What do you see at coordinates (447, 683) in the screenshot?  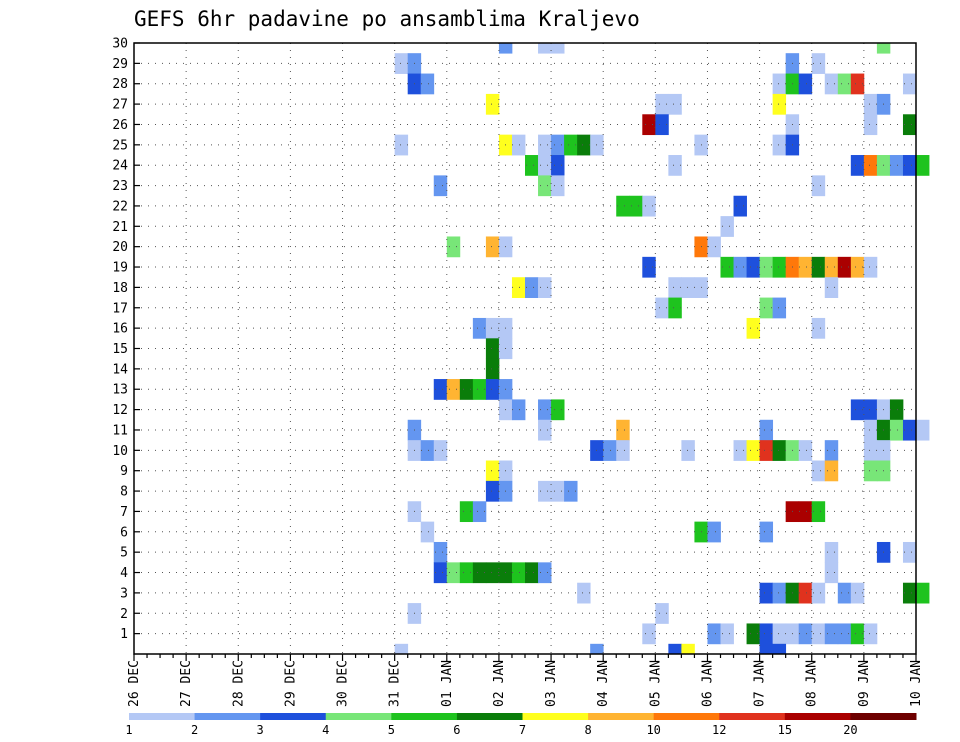 I see `x-tick-label: 01 JAN` at bounding box center [447, 683].